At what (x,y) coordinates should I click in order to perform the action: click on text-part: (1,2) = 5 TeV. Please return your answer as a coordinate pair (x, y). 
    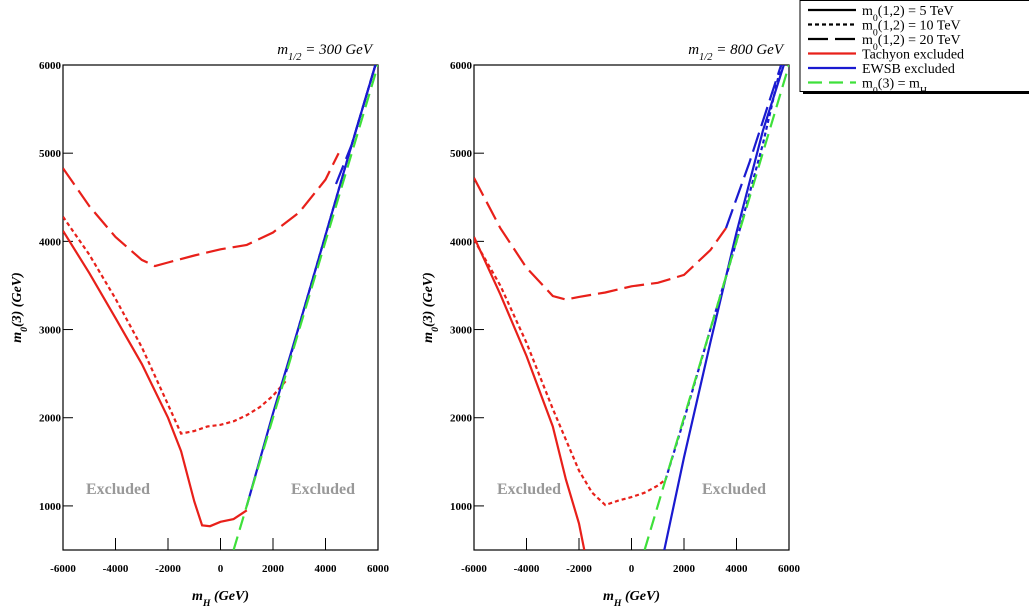
    Looking at the image, I should click on (916, 11).